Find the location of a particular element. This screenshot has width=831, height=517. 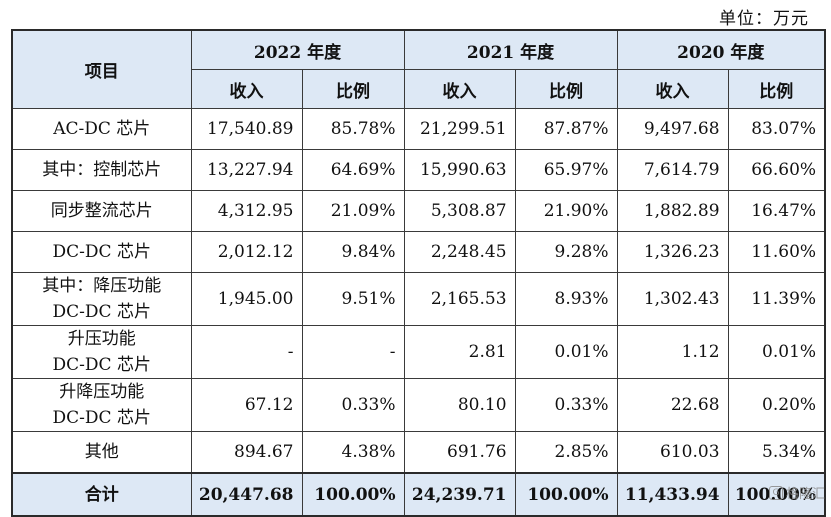

table-row: 其他 894.67 4.38% 691.76 2.85% 610.03 5.34% is located at coordinates (418, 452).